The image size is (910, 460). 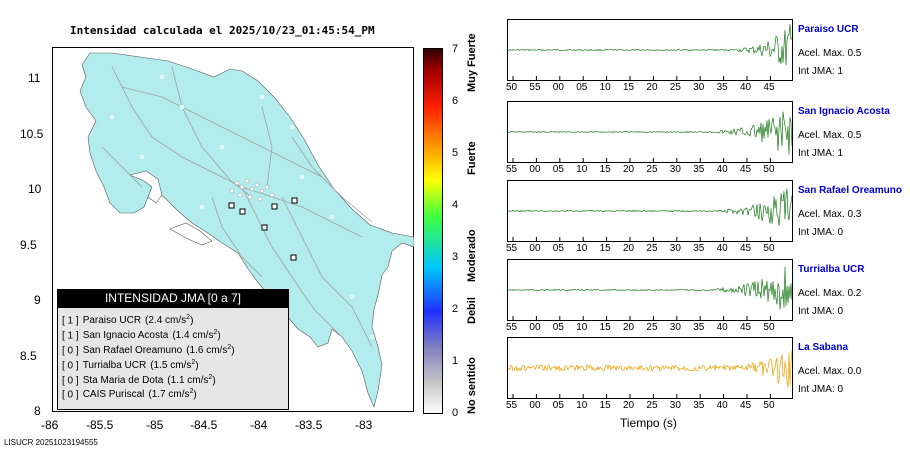 I want to click on x-tick: -85.5, so click(x=100, y=425).